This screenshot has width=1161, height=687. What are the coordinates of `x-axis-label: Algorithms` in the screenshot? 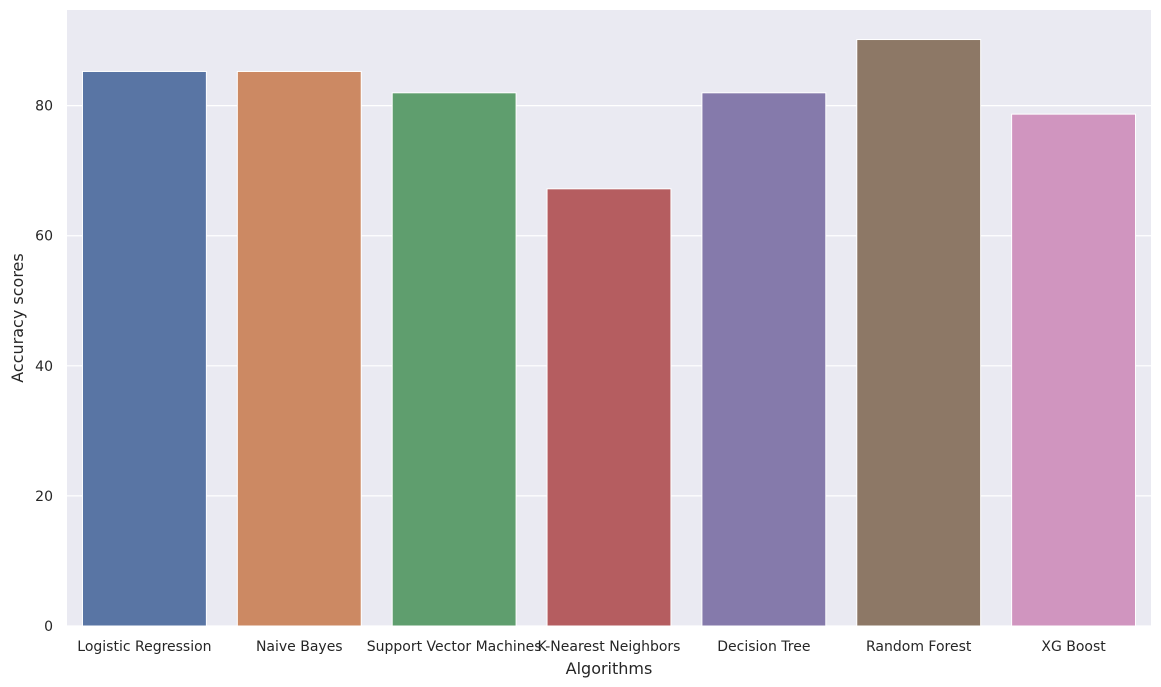 It's located at (609, 668).